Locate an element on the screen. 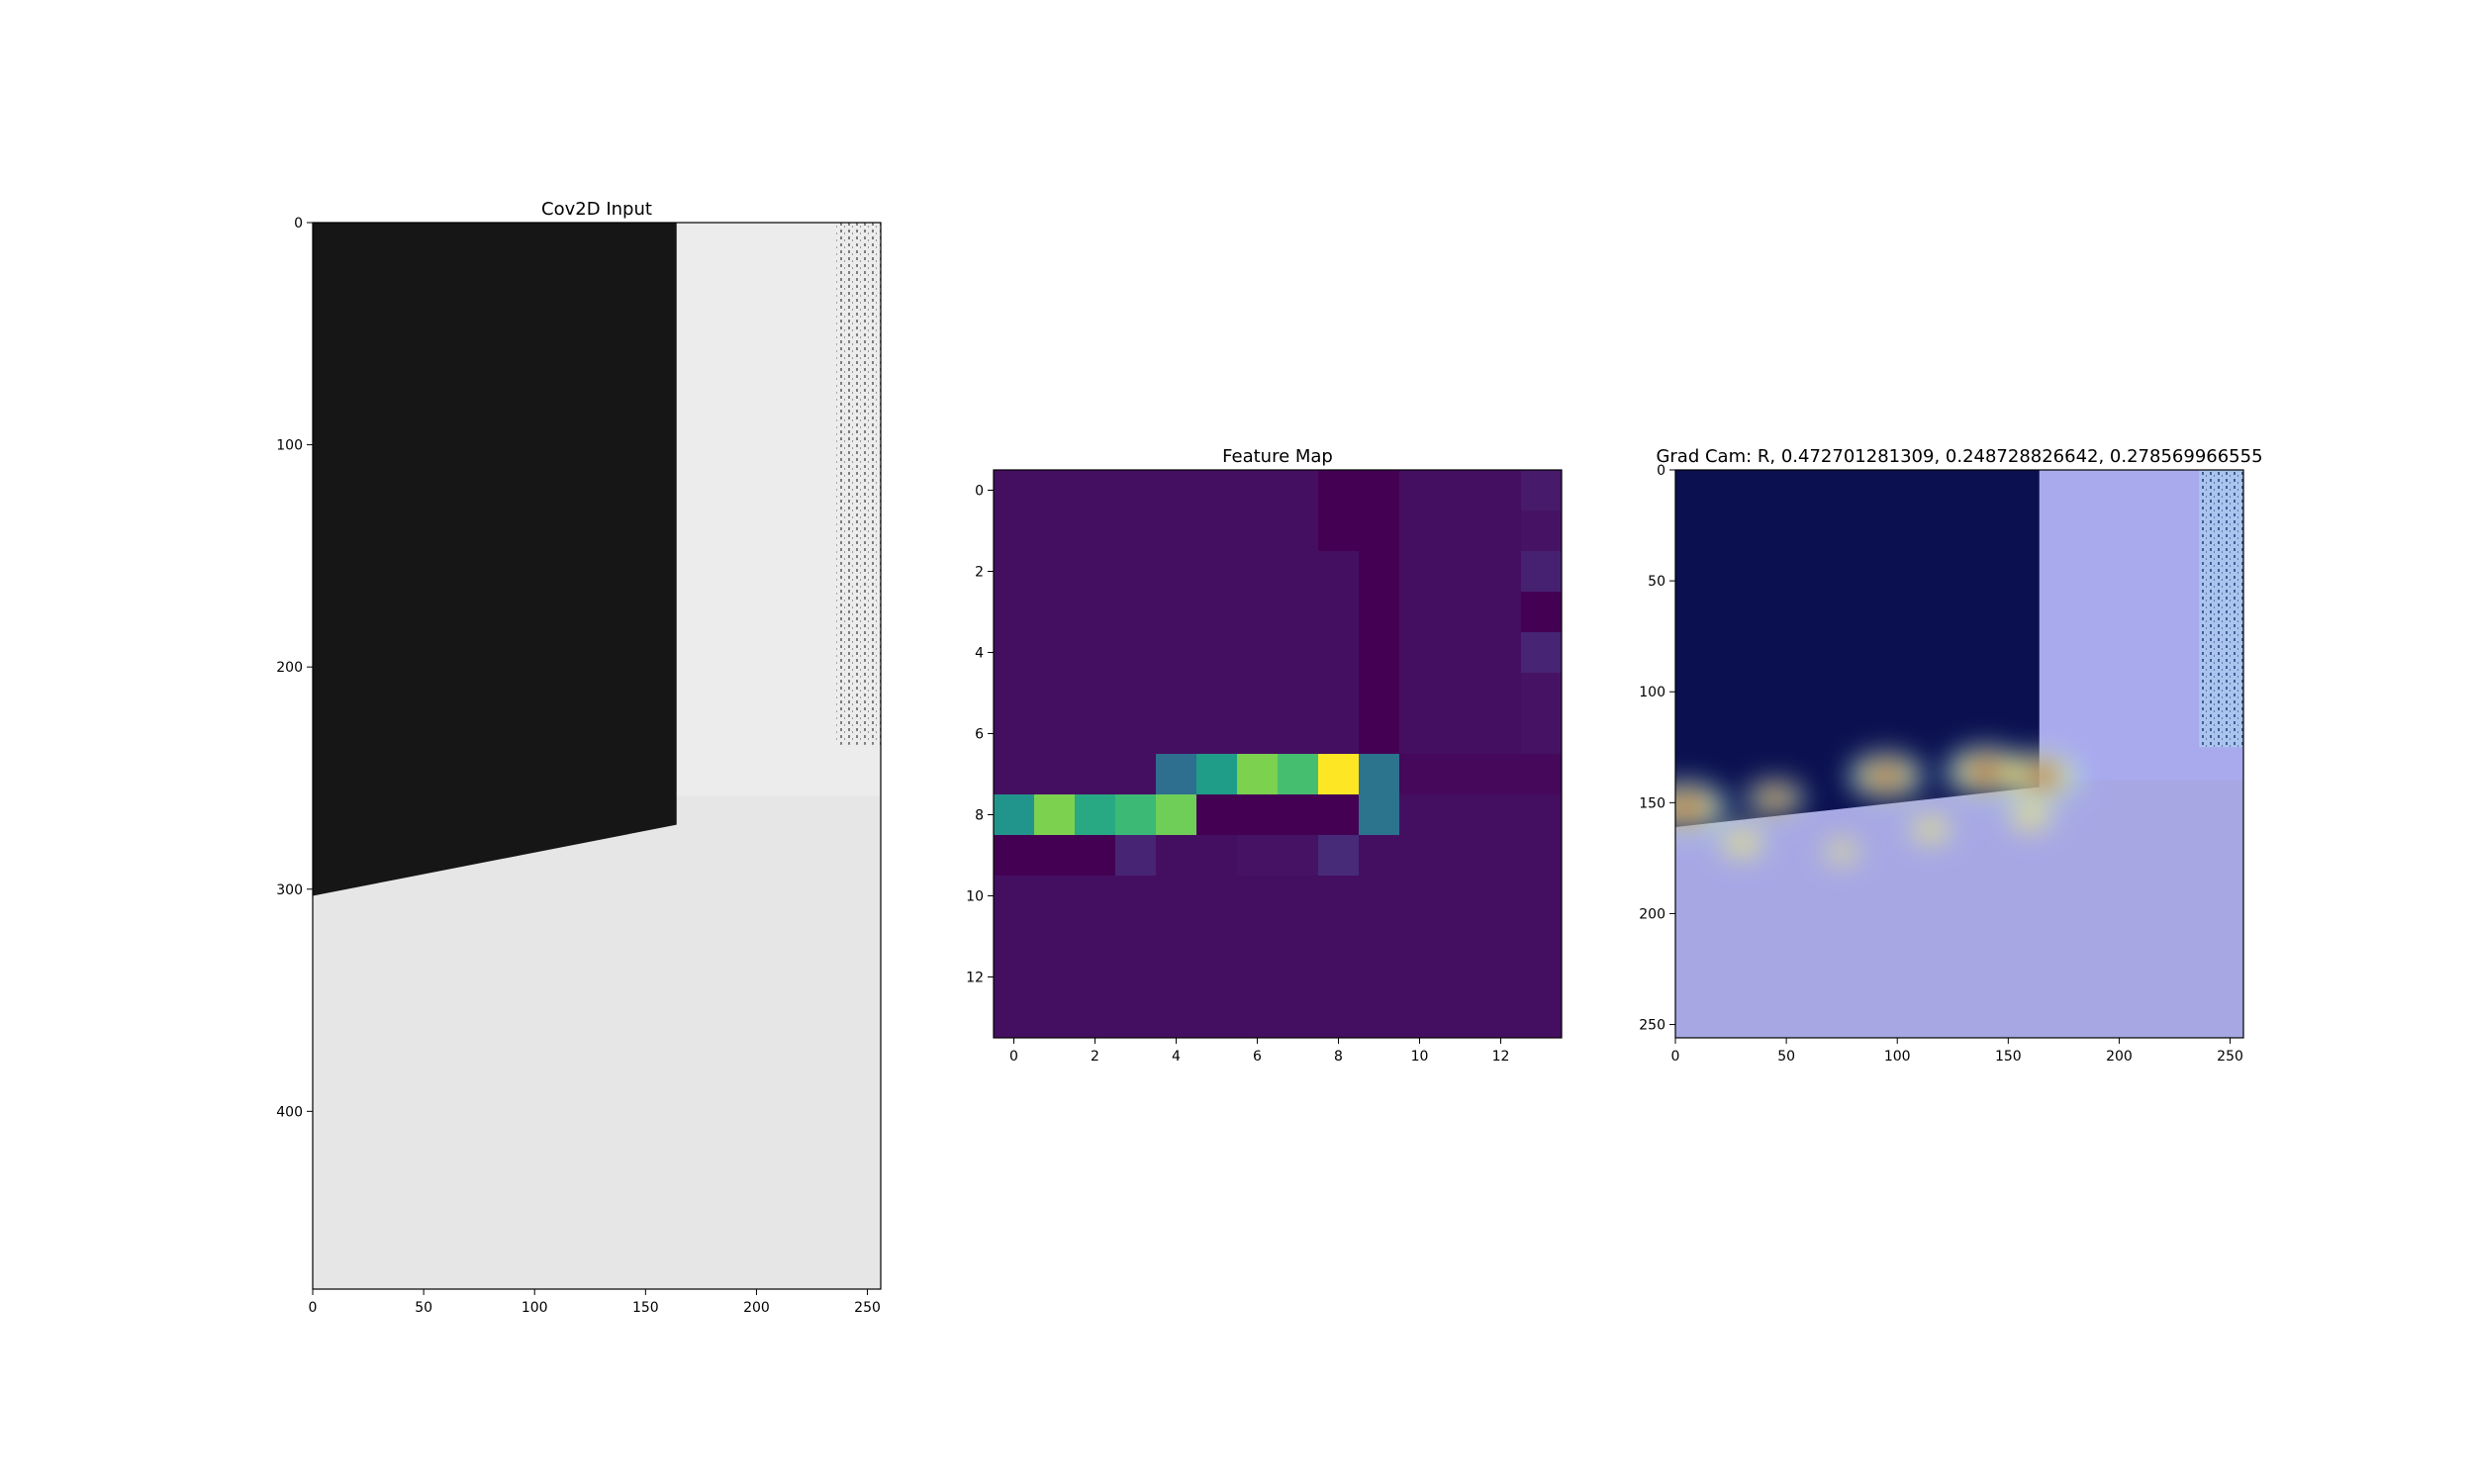 The width and height of the screenshot is (2474, 1484). x-axis-ticks: 0 50 100 150 200 250 is located at coordinates (595, 1302).